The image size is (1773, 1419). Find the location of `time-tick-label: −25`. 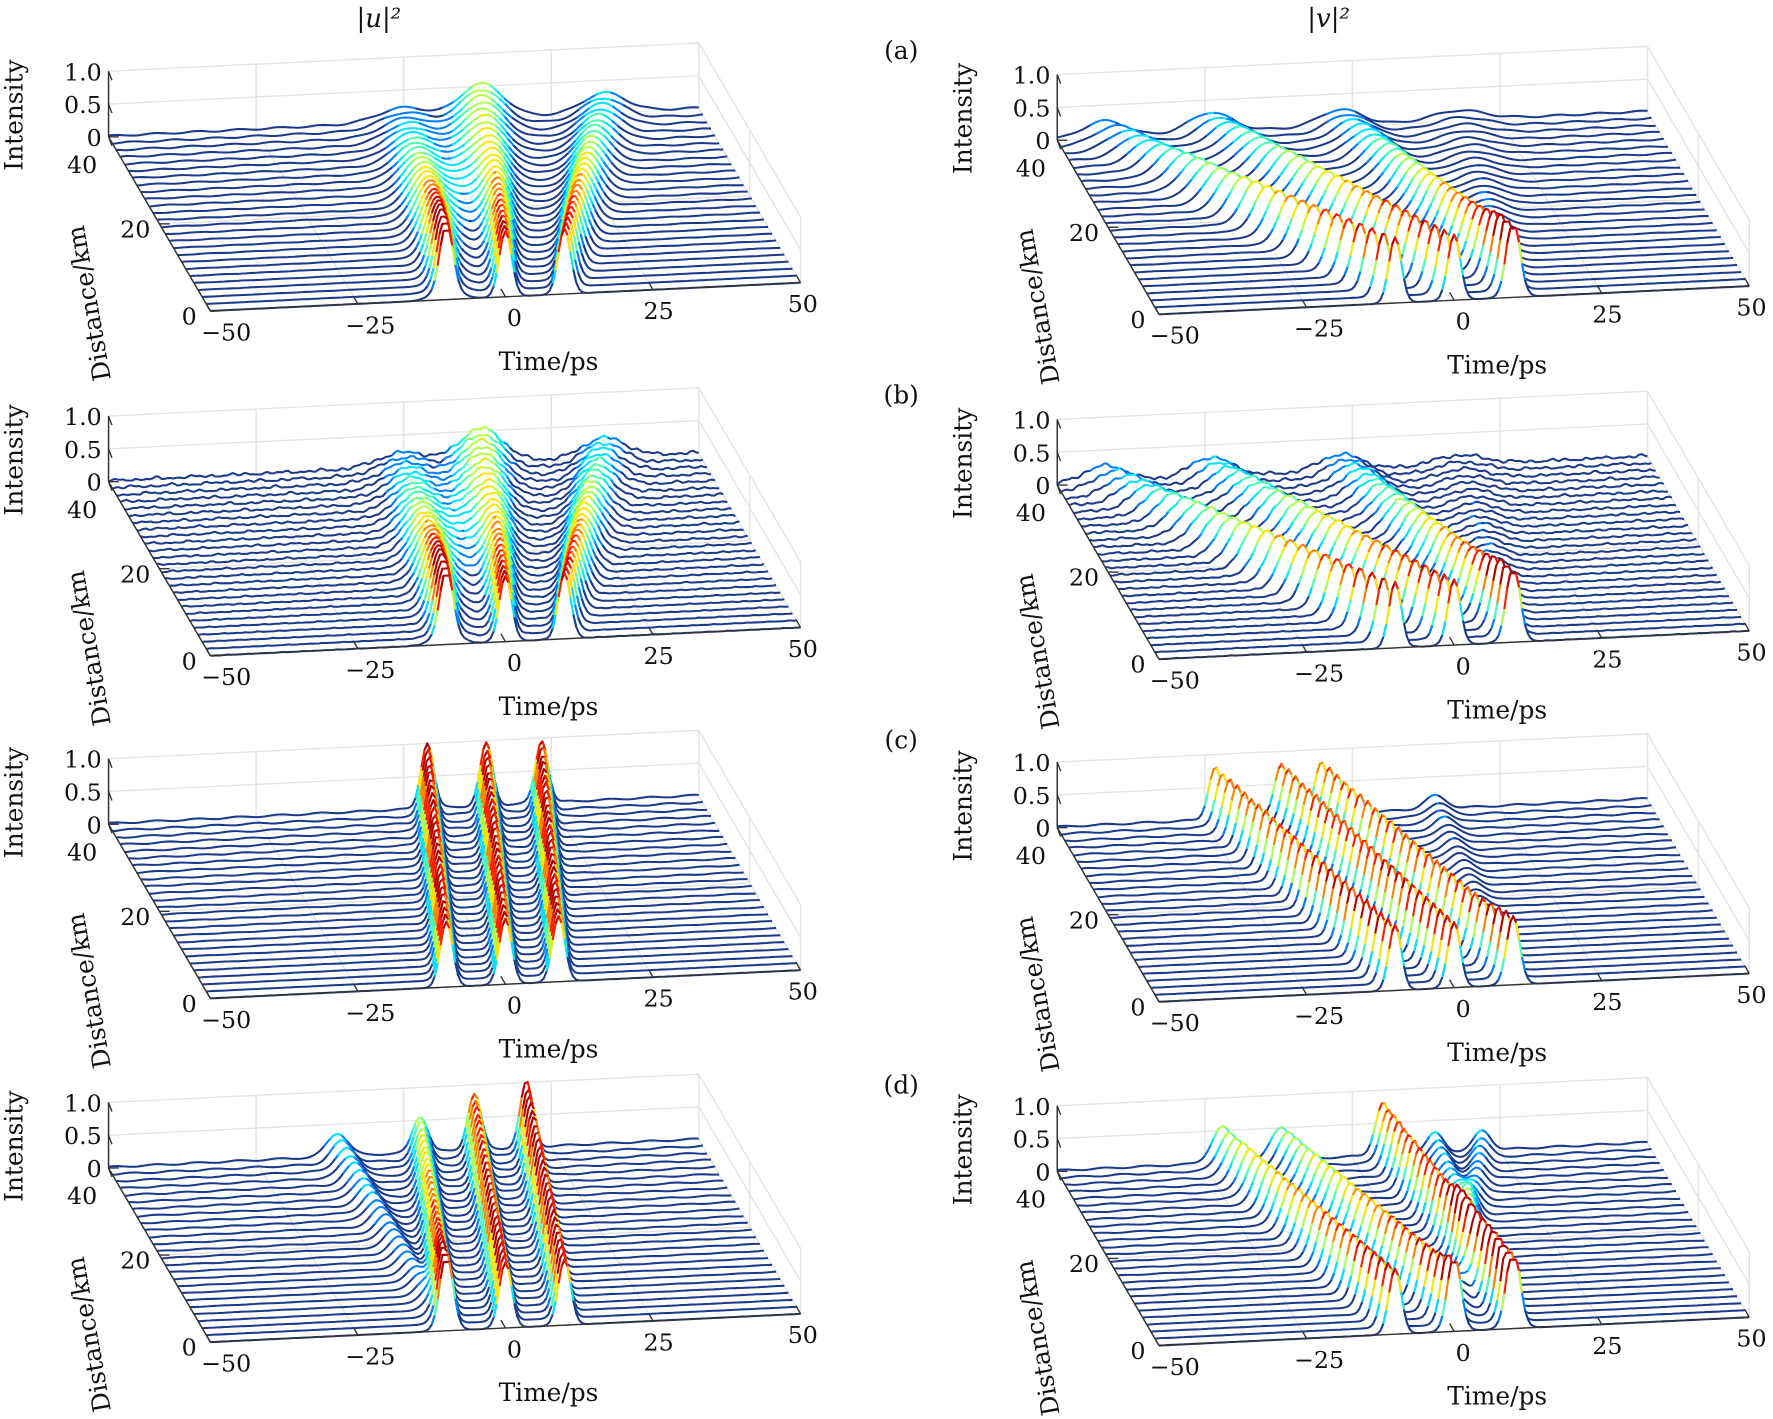

time-tick-label: −25 is located at coordinates (370, 670).